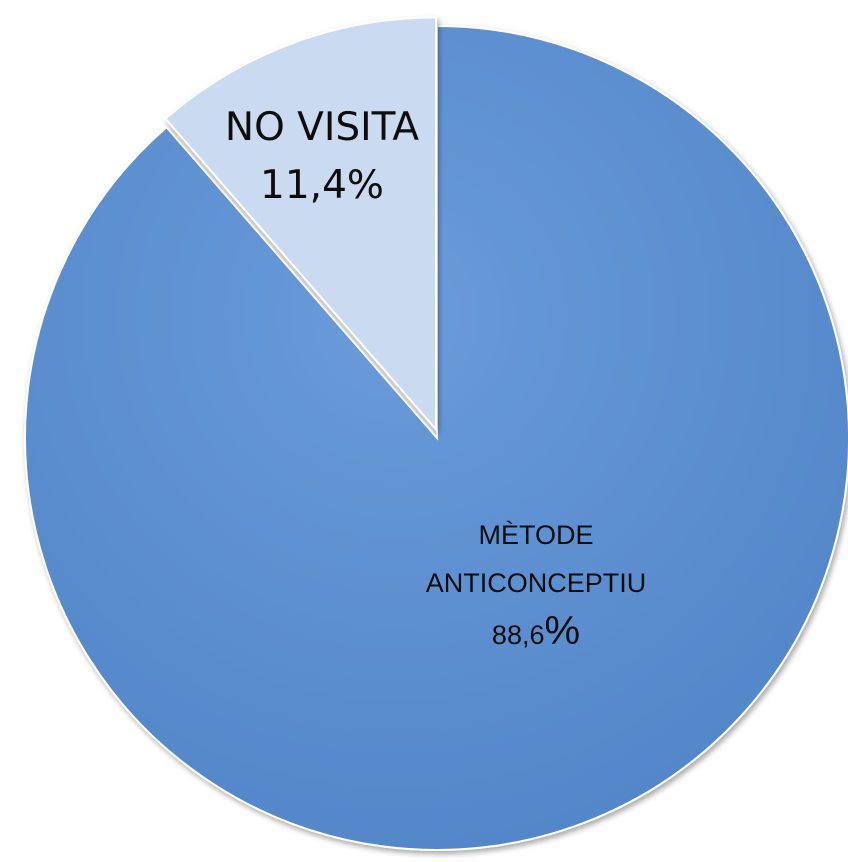 Image resolution: width=848 pixels, height=862 pixels. Describe the element at coordinates (535, 535) in the screenshot. I see `slice-label-metode-line1: MÈTODE` at that location.